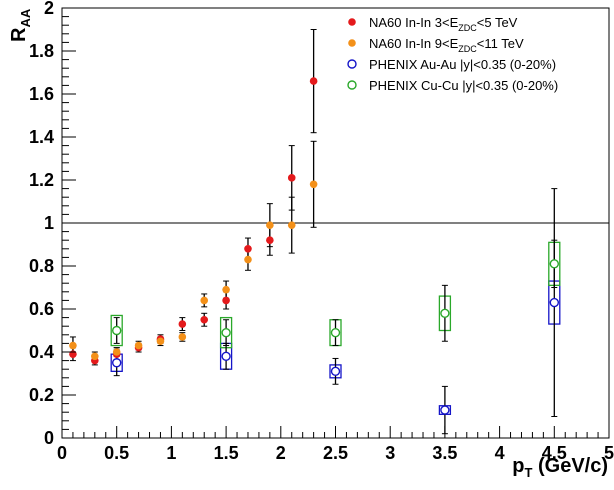 This screenshot has height=490, width=614. I want to click on x-tick-label: 4.5, so click(554, 453).